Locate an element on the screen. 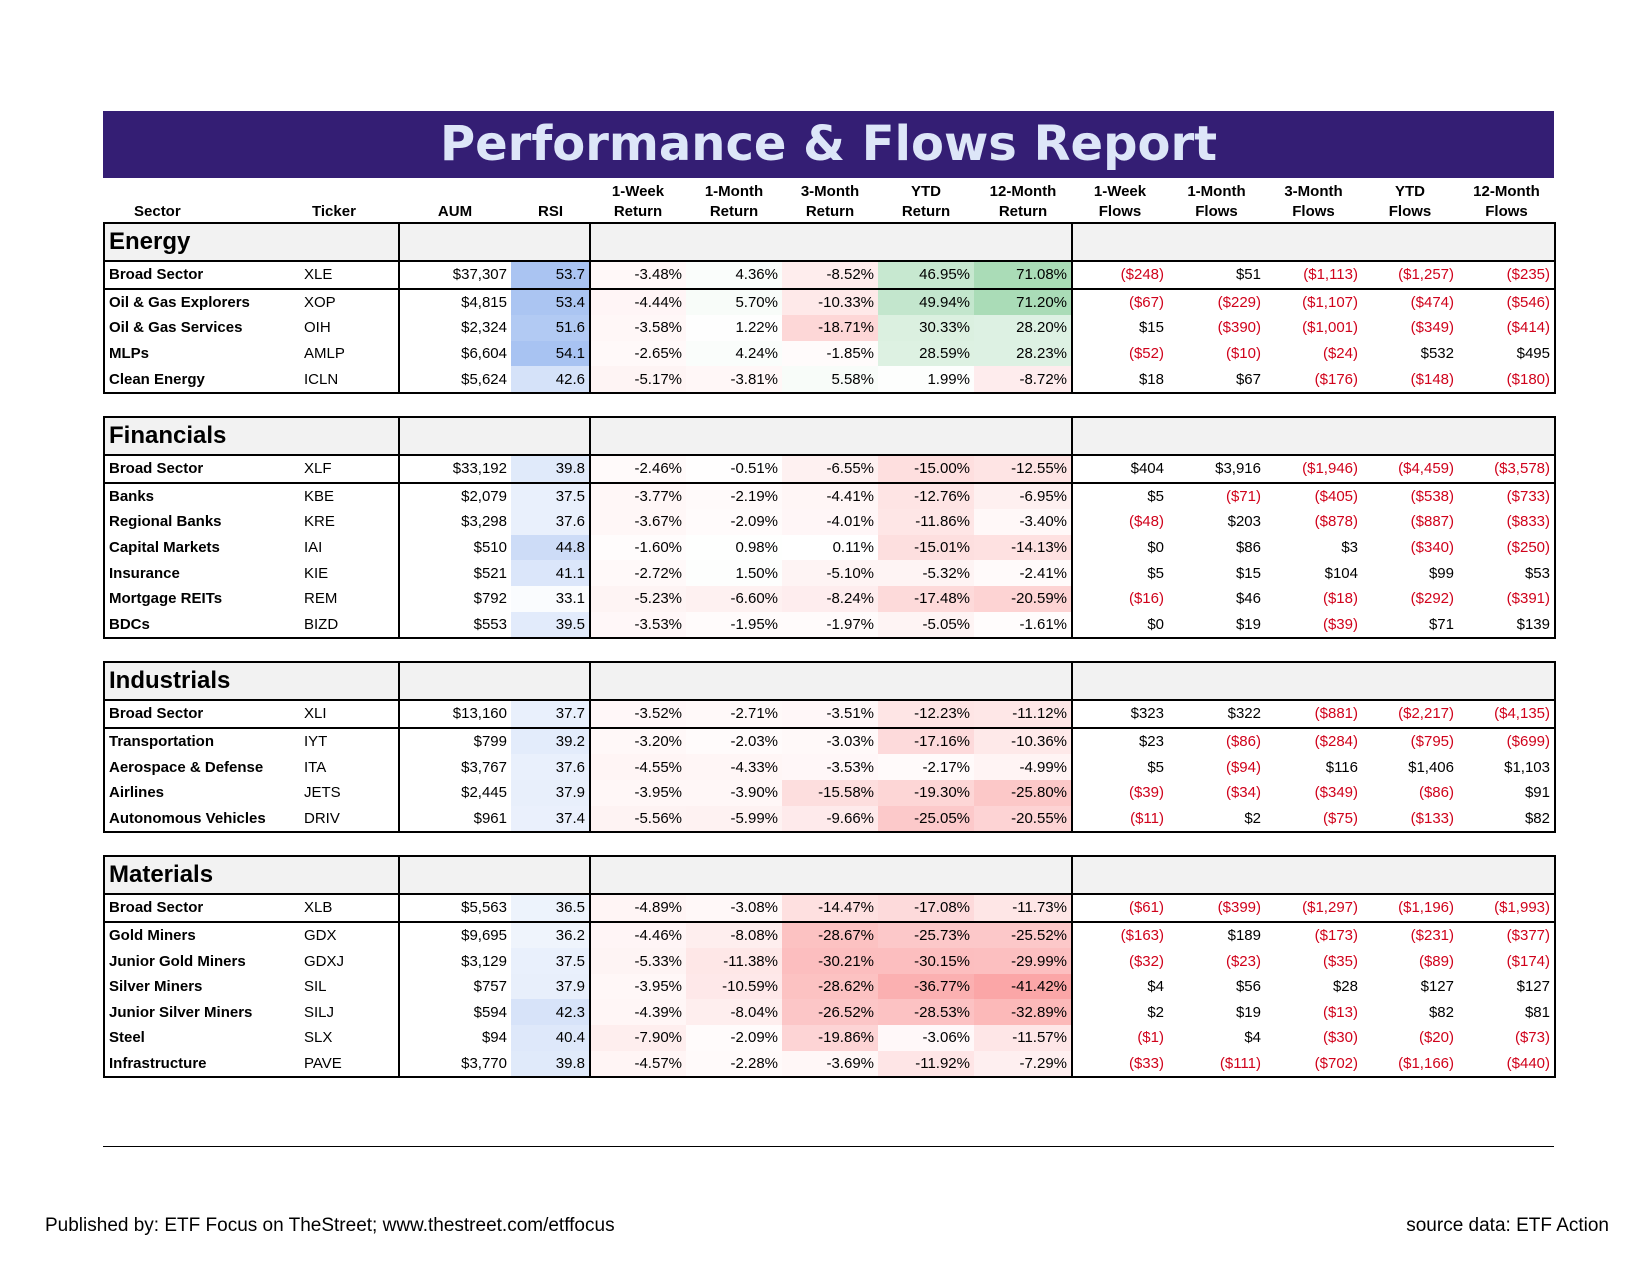 The image size is (1650, 1275). cell-sector: Oil & Gas Services is located at coordinates (201, 328).